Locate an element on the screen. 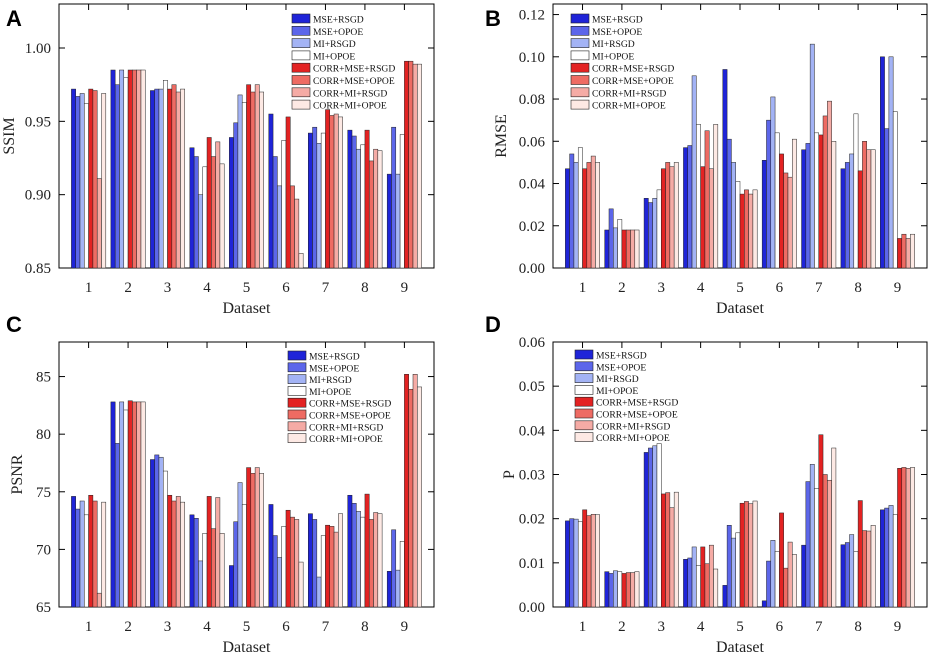  y-tick-label: 1.00 is located at coordinates (38, 49).